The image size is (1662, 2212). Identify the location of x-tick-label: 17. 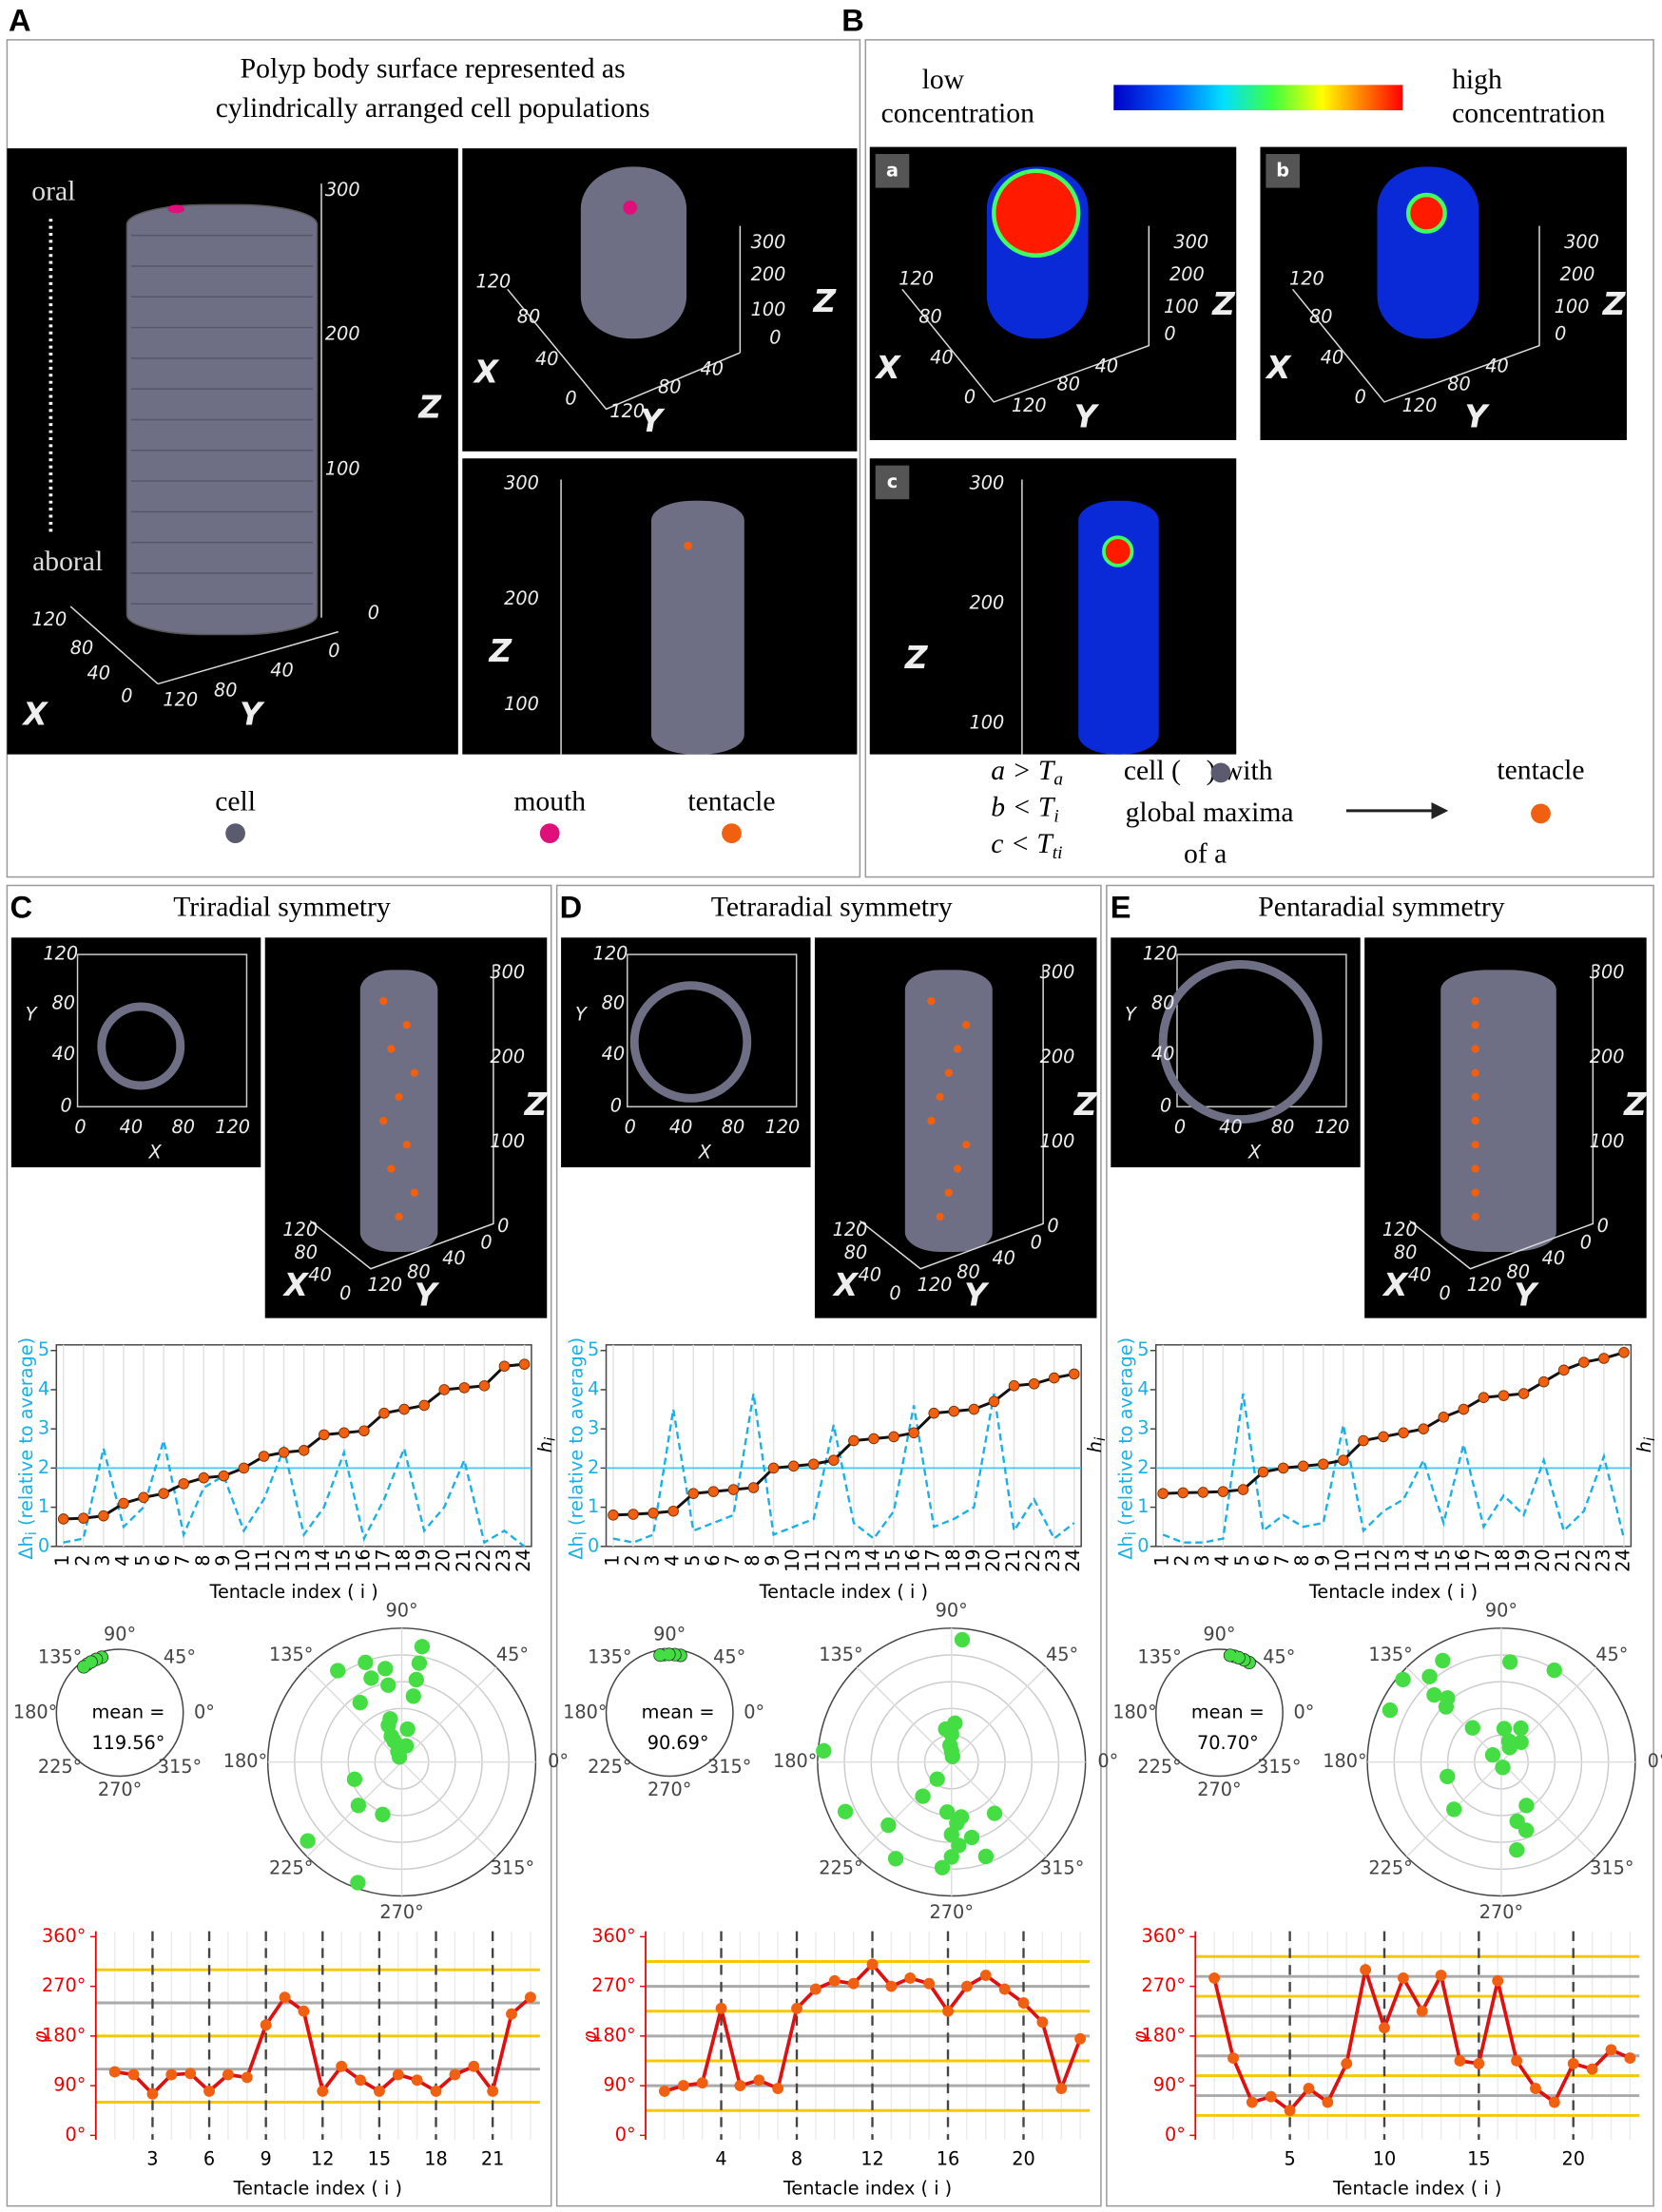
(933, 1560).